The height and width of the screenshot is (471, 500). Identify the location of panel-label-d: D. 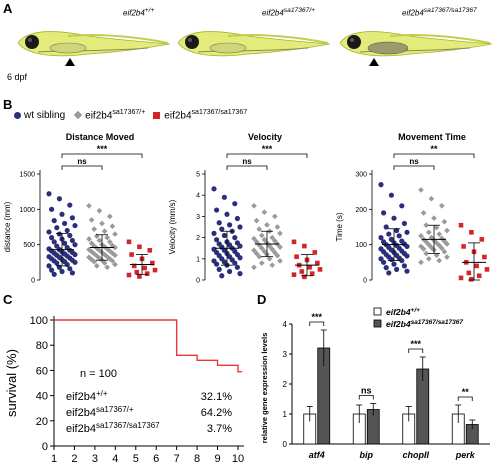
(262, 299).